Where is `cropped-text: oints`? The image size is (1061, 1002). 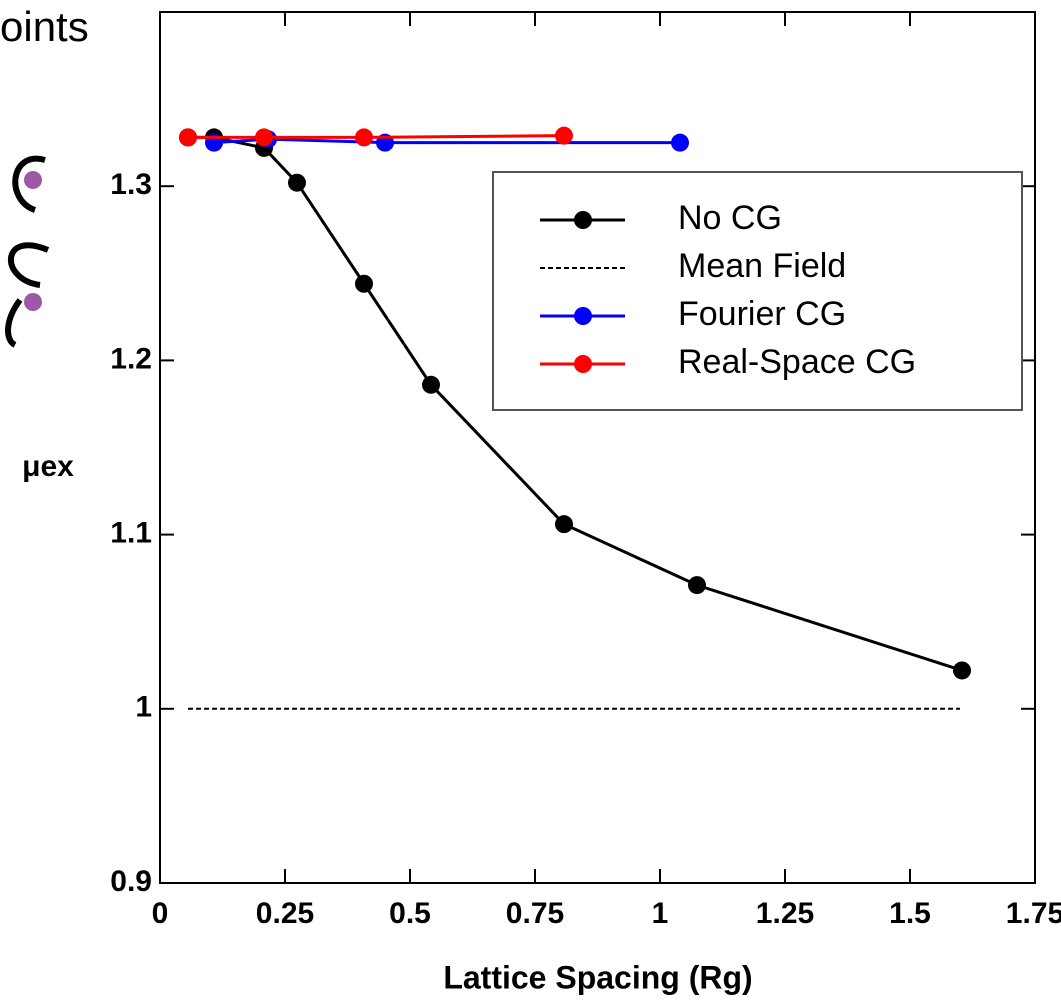
cropped-text: oints is located at coordinates (44, 26).